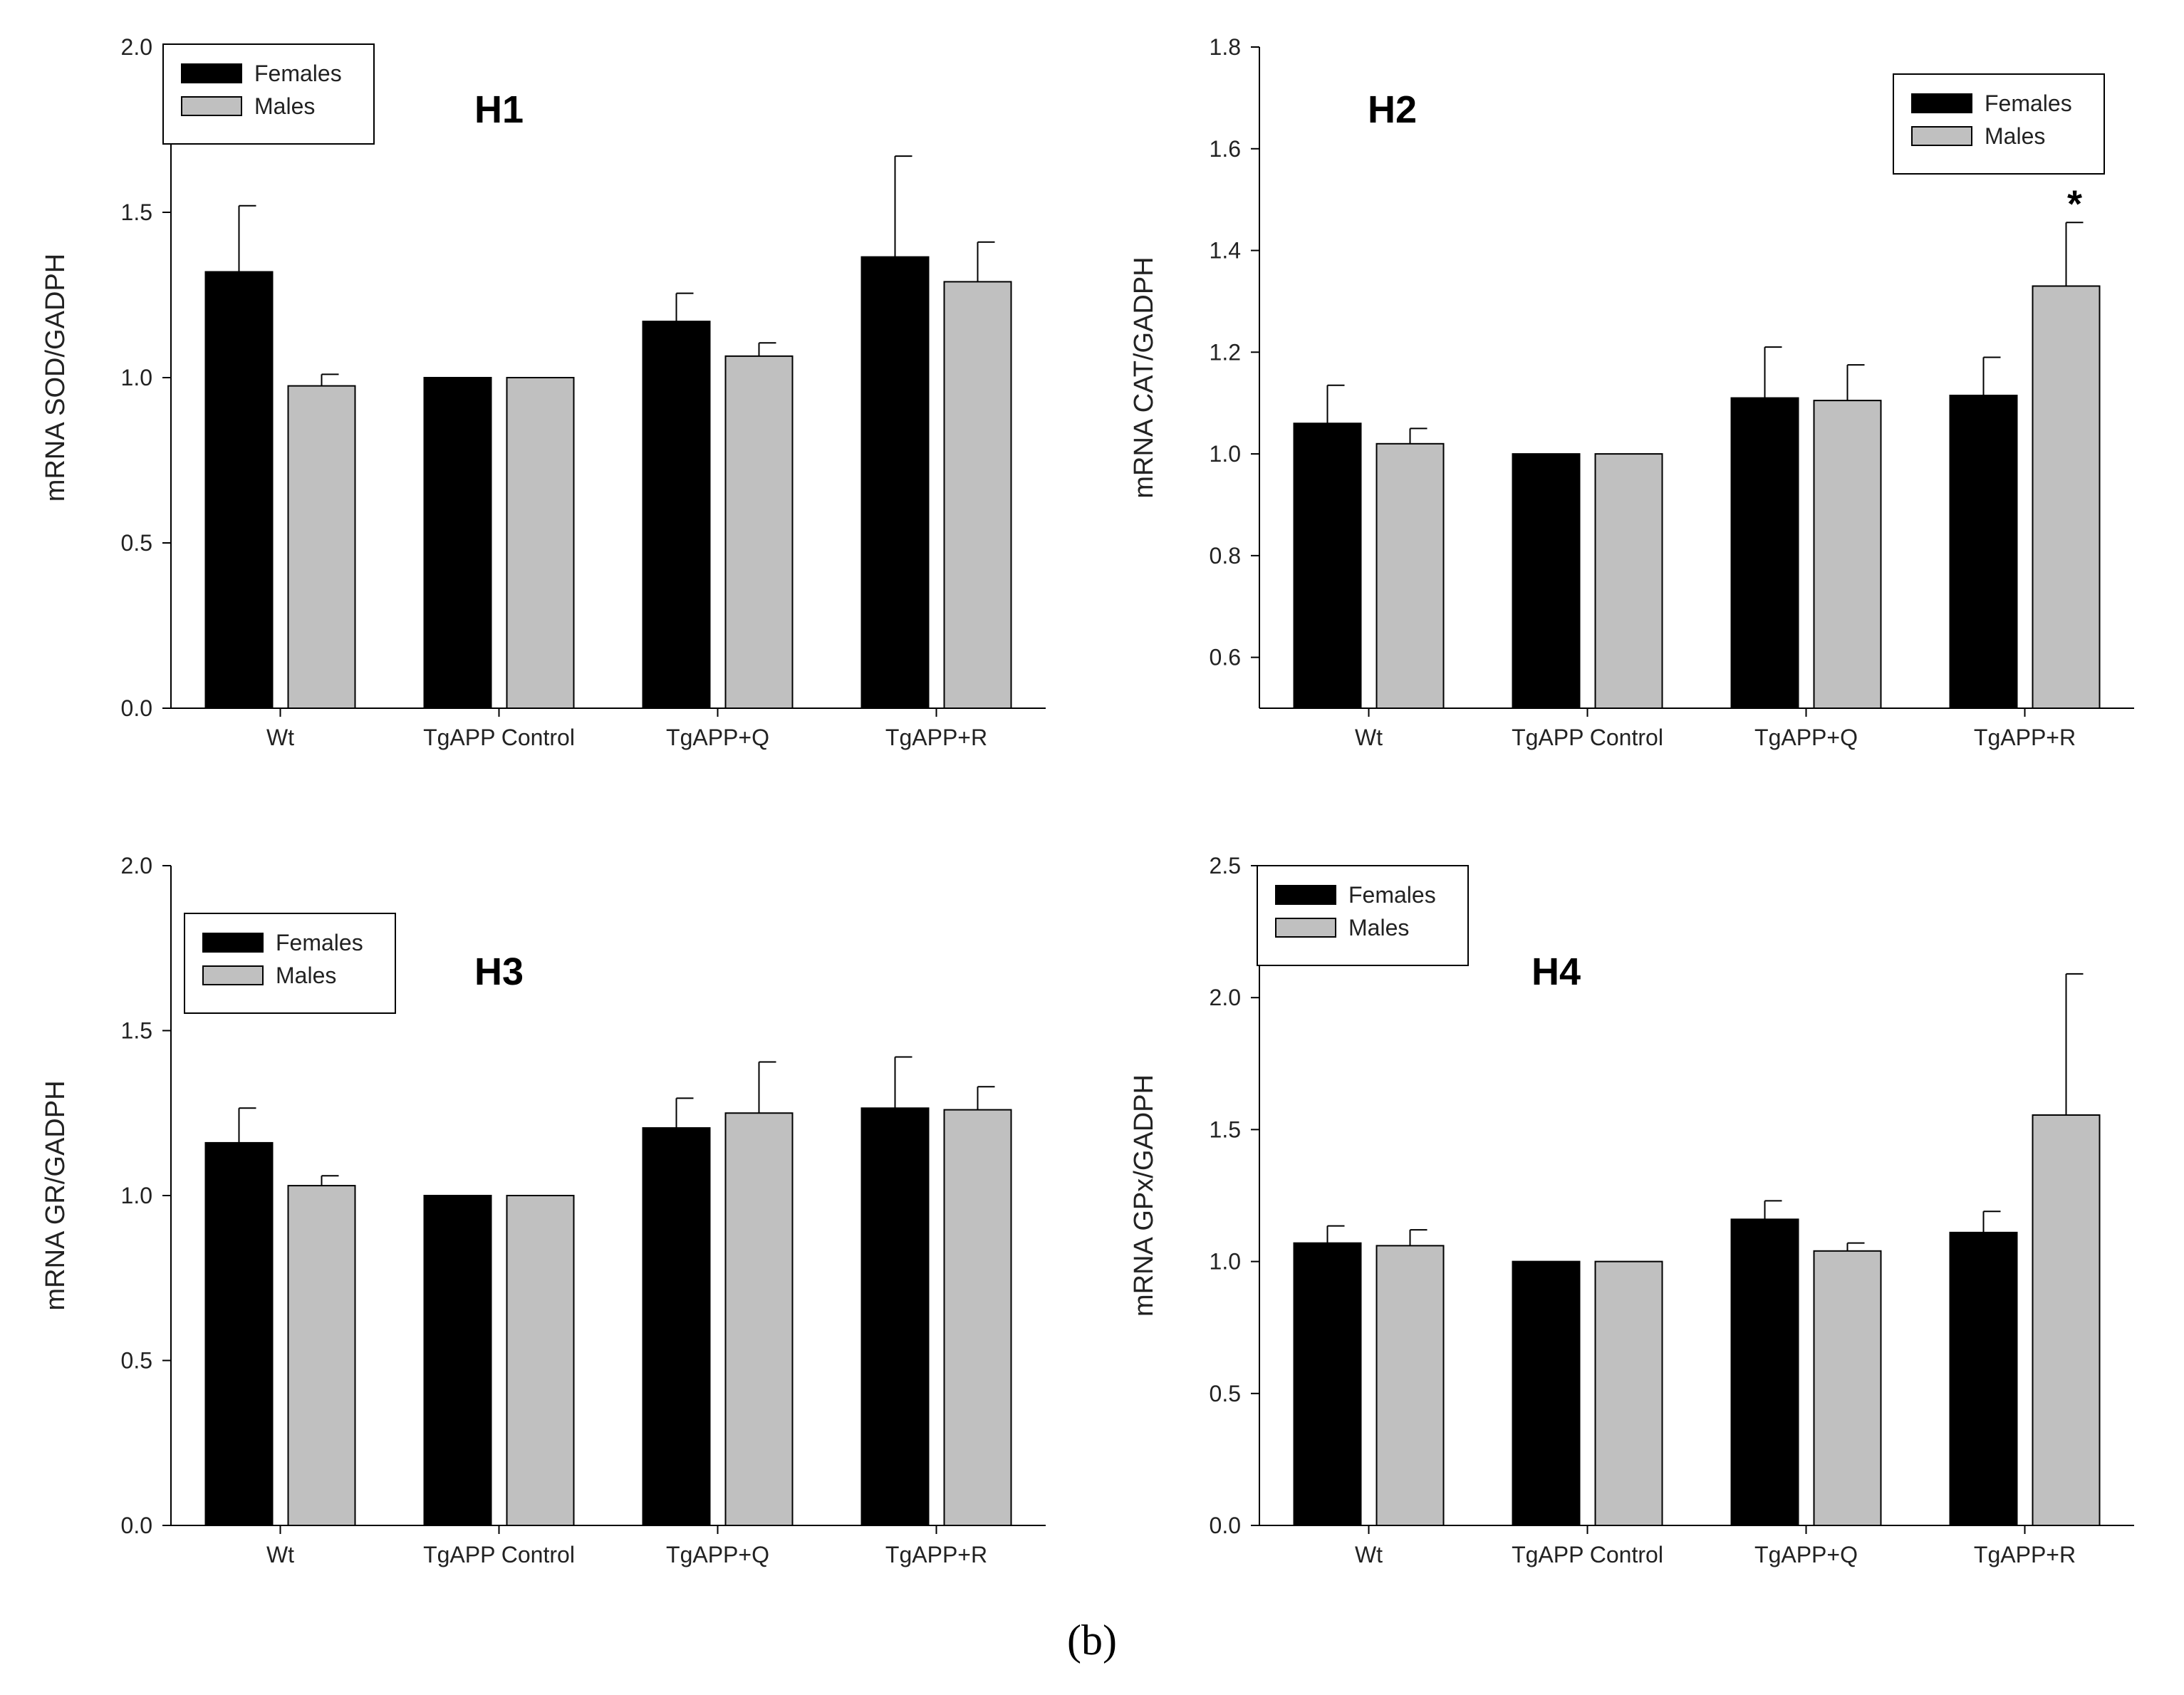 This screenshot has width=2184, height=1695. I want to click on y-tick-label: 1.8, so click(1225, 47).